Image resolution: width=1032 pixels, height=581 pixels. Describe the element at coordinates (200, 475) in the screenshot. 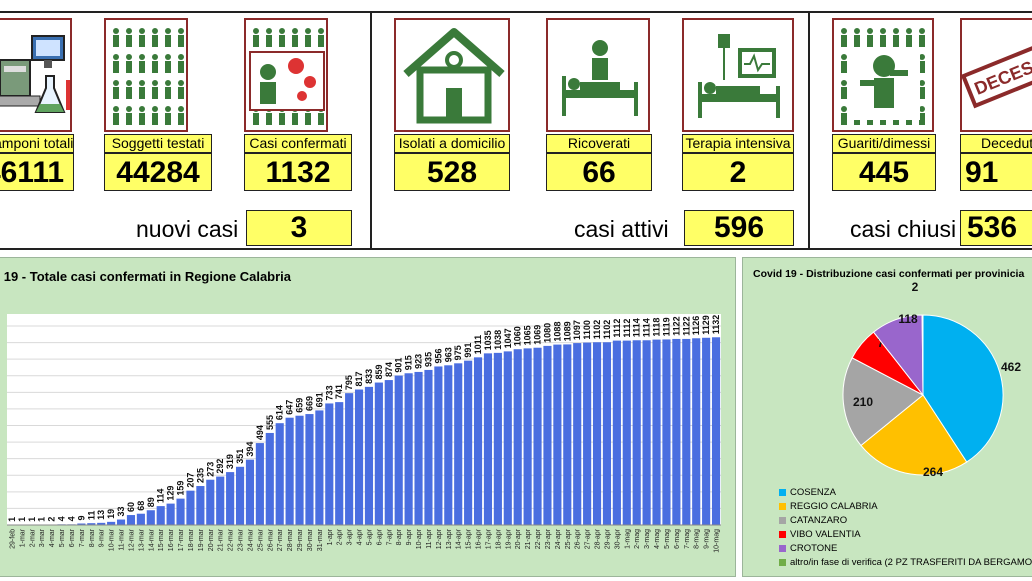

I see `data-label: 235` at that location.